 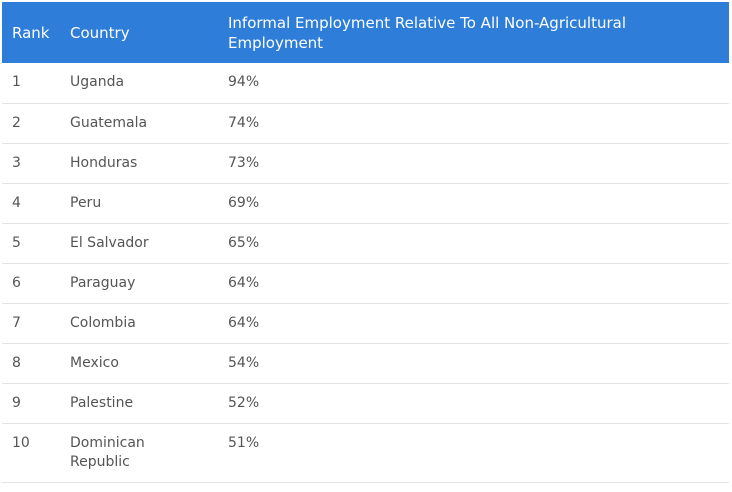 I want to click on cell-country: Paraguay, so click(x=139, y=283).